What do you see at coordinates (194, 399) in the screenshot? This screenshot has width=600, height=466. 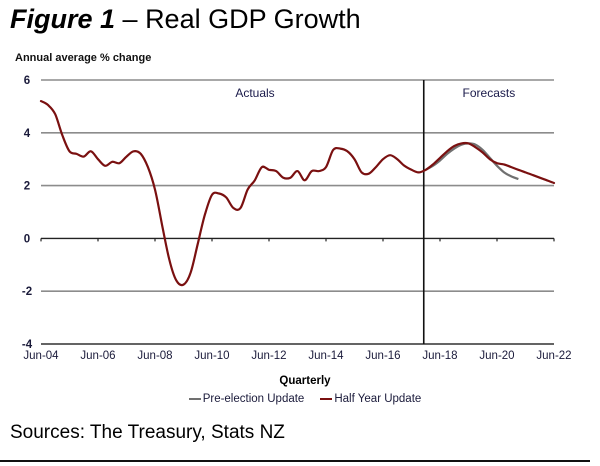 I see `legend-swatch-pre-election` at bounding box center [194, 399].